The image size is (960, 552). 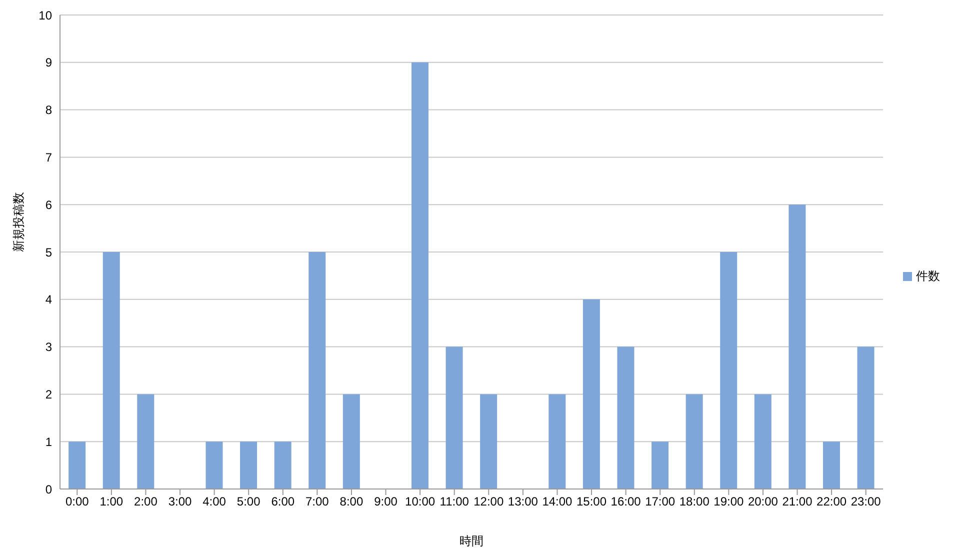 I want to click on x-tick-label: 22:00, so click(x=831, y=501).